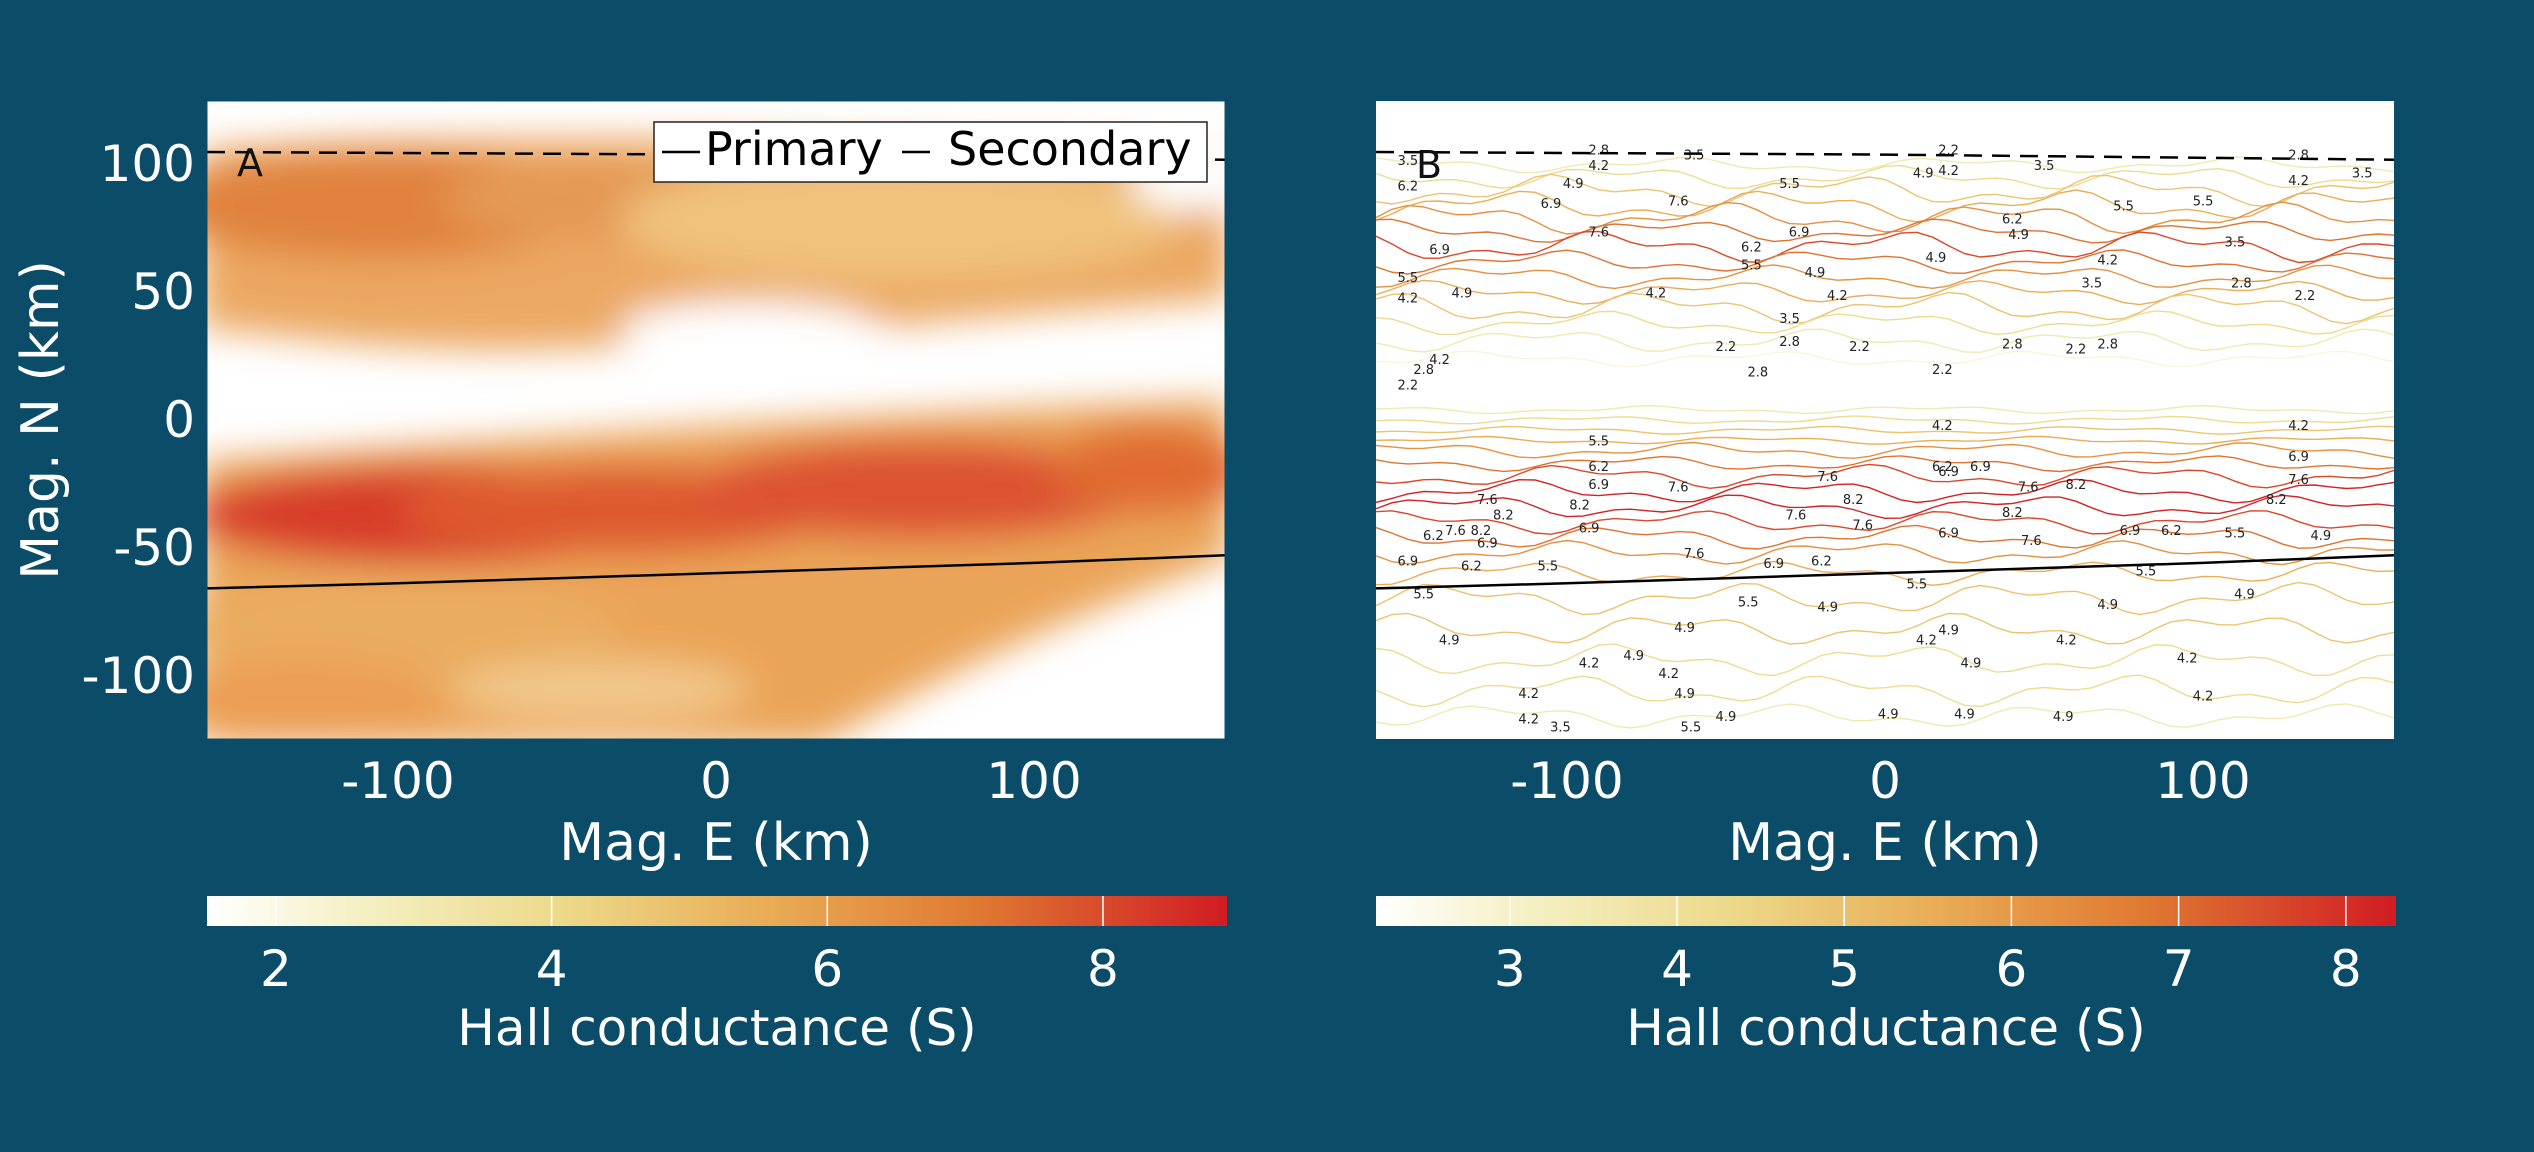 This screenshot has height=1152, width=2534. I want to click on colorbar-tick-label: 4, so click(552, 969).